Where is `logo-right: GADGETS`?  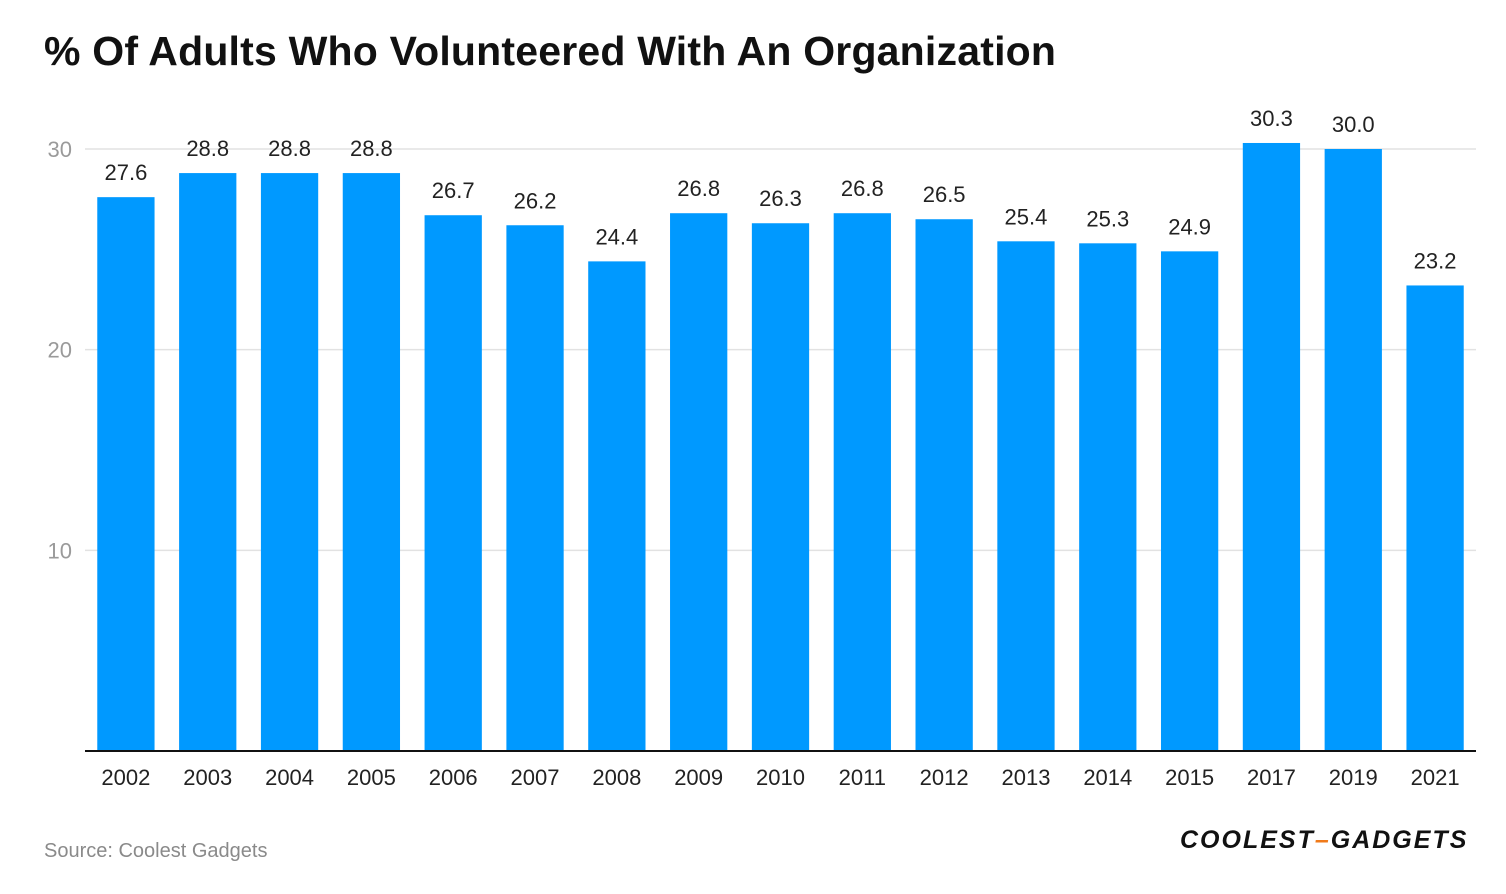
logo-right: GADGETS is located at coordinates (1399, 840).